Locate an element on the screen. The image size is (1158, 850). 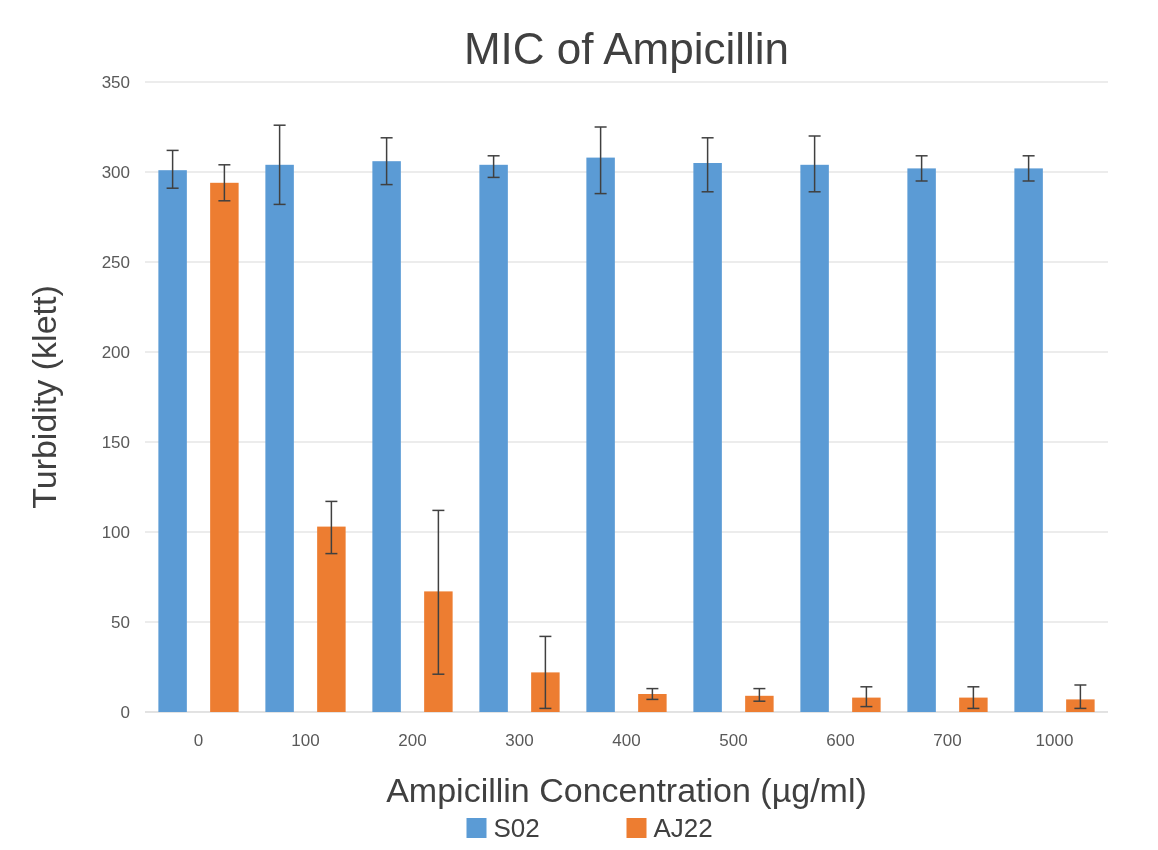
x-axis-title: Ampicillin Concentration (µg/ml) is located at coordinates (626, 790).